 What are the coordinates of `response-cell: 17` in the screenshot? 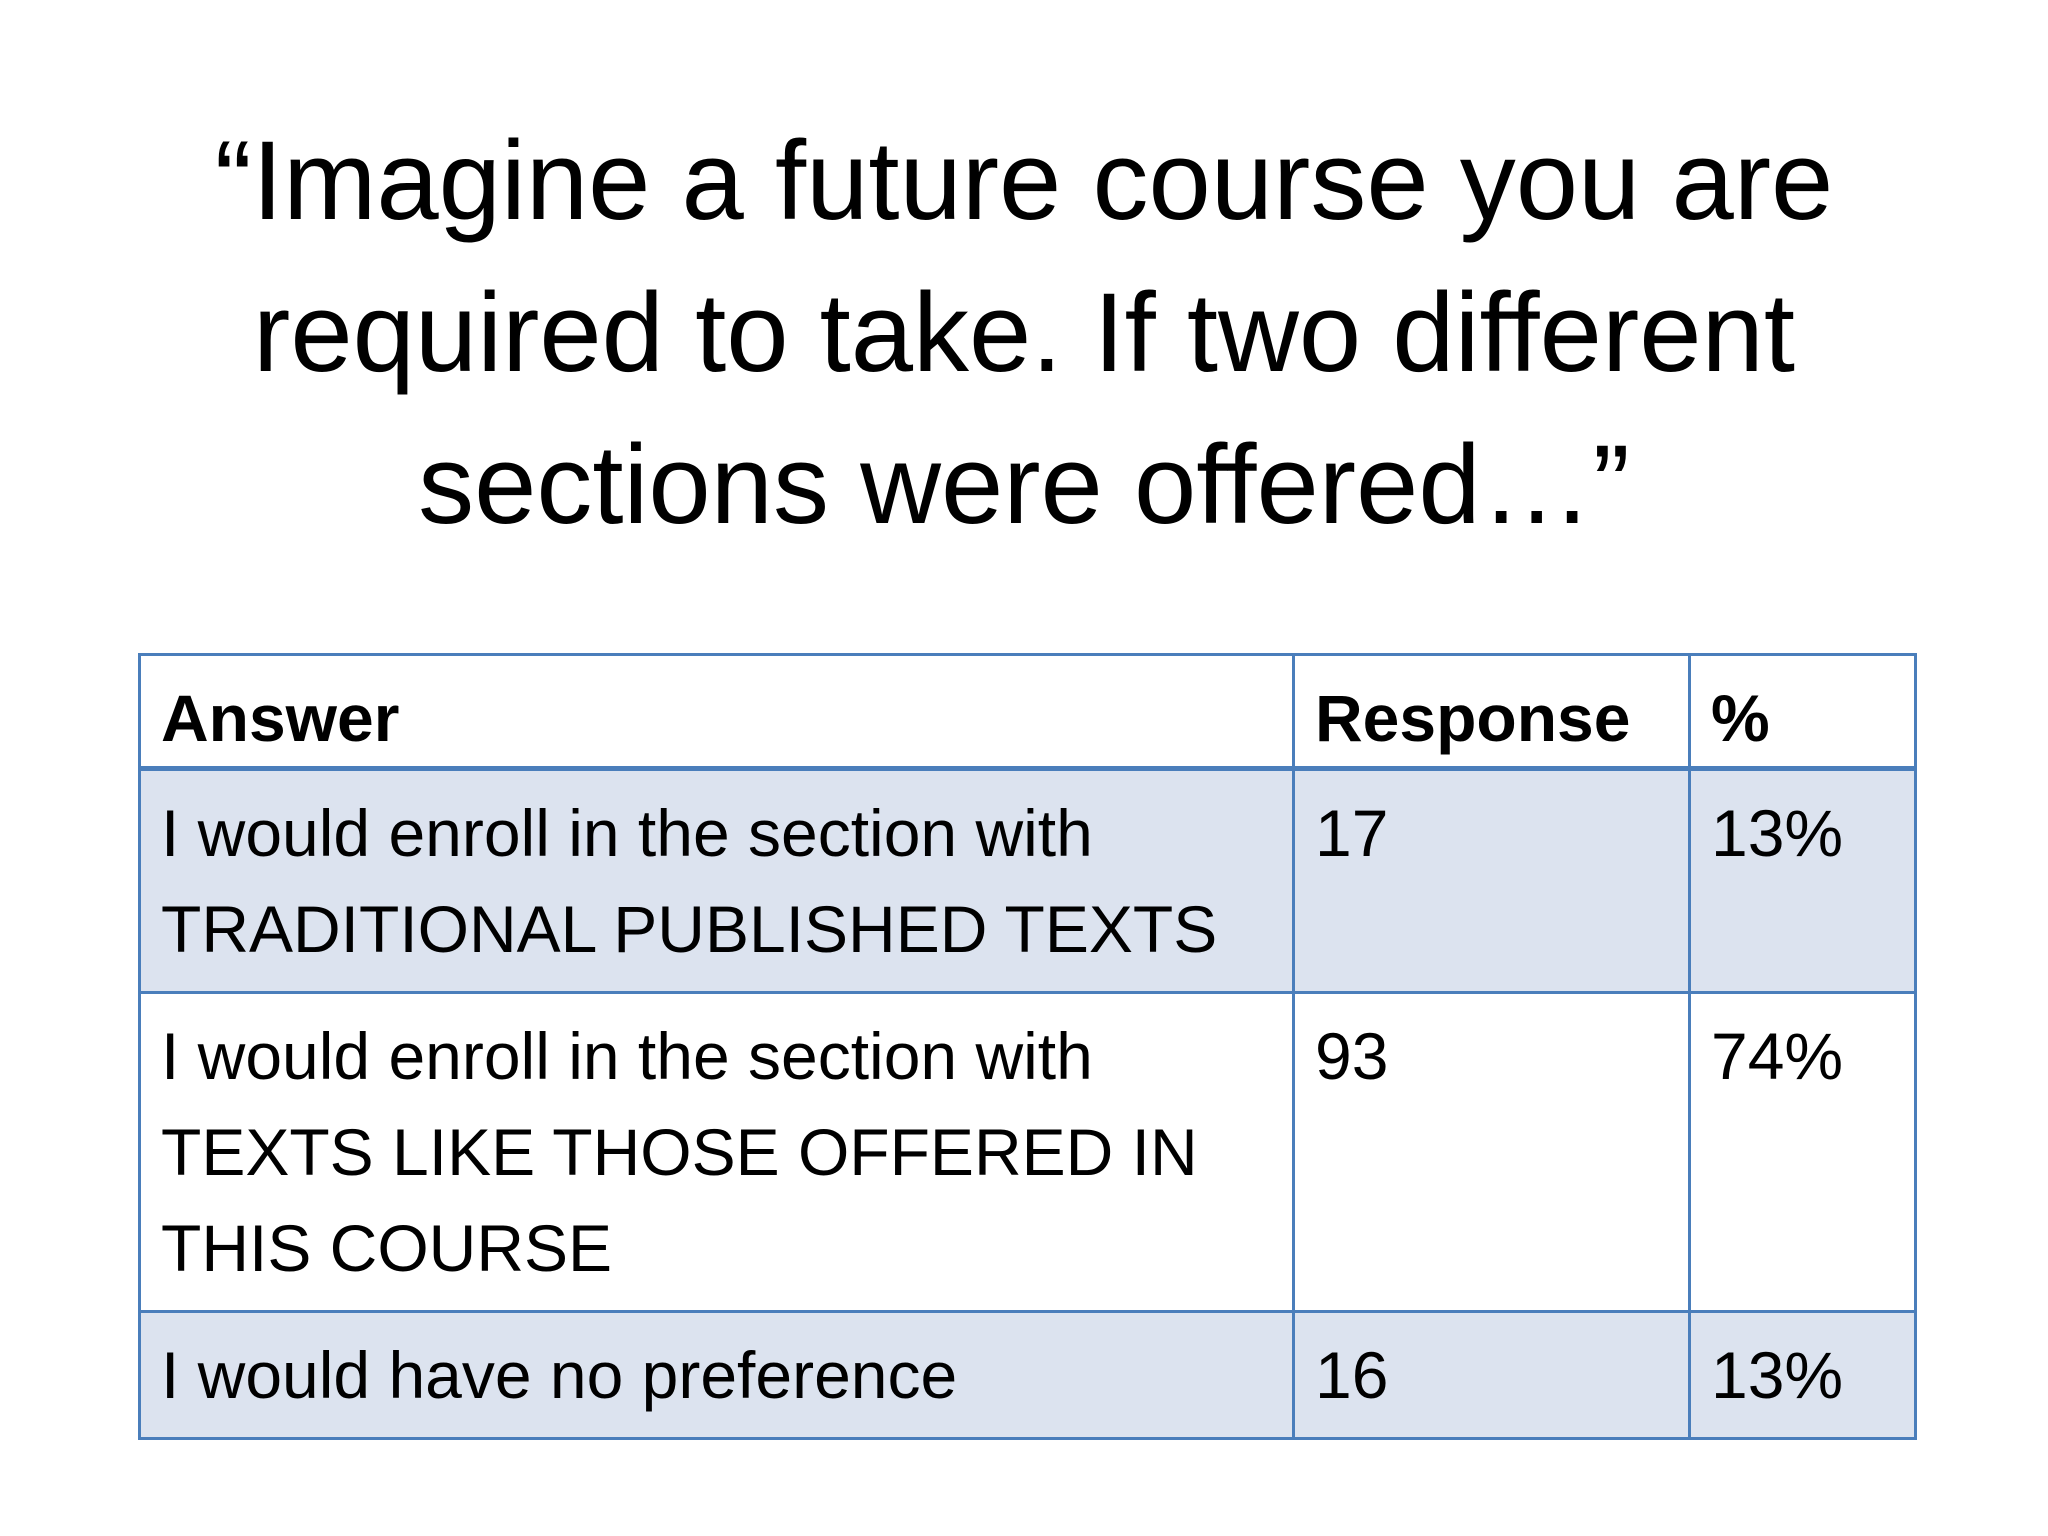 It's located at (1491, 880).